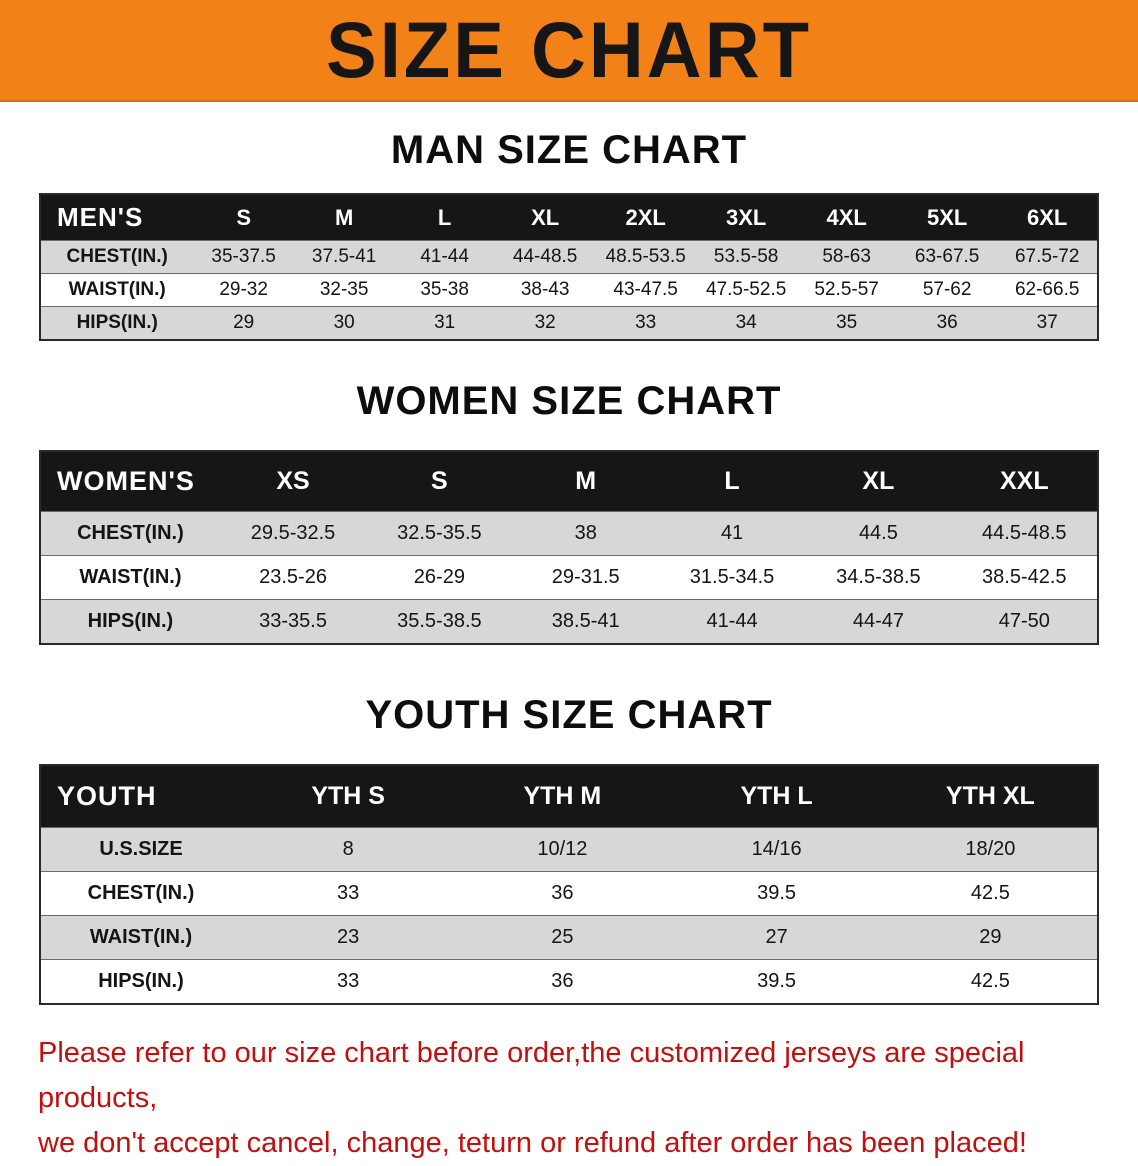 Image resolution: width=1138 pixels, height=1166 pixels. I want to click on size-value-cell: 31, so click(444, 323).